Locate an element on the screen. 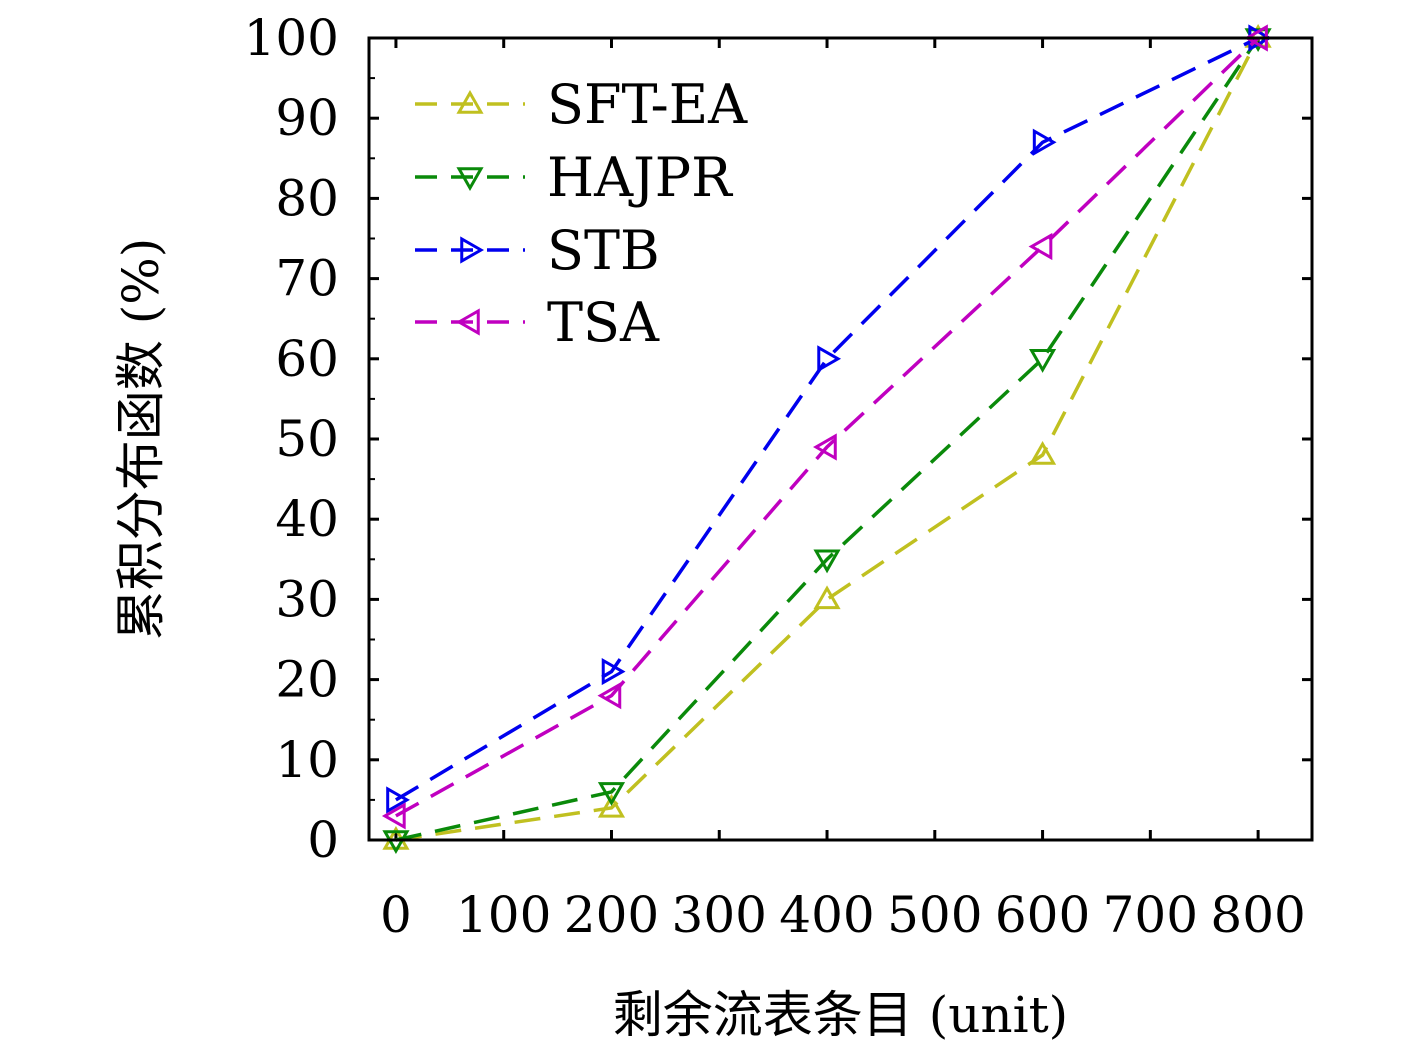  legend-label: STB is located at coordinates (603, 250).